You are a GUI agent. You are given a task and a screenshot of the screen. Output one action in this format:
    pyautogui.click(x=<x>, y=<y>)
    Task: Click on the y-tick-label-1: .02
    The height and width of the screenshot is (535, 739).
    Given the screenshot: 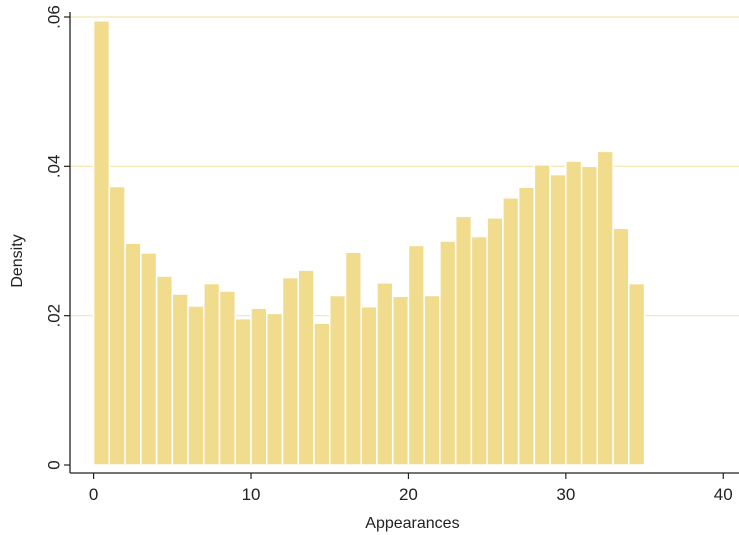 What is the action you would take?
    pyautogui.click(x=54, y=316)
    